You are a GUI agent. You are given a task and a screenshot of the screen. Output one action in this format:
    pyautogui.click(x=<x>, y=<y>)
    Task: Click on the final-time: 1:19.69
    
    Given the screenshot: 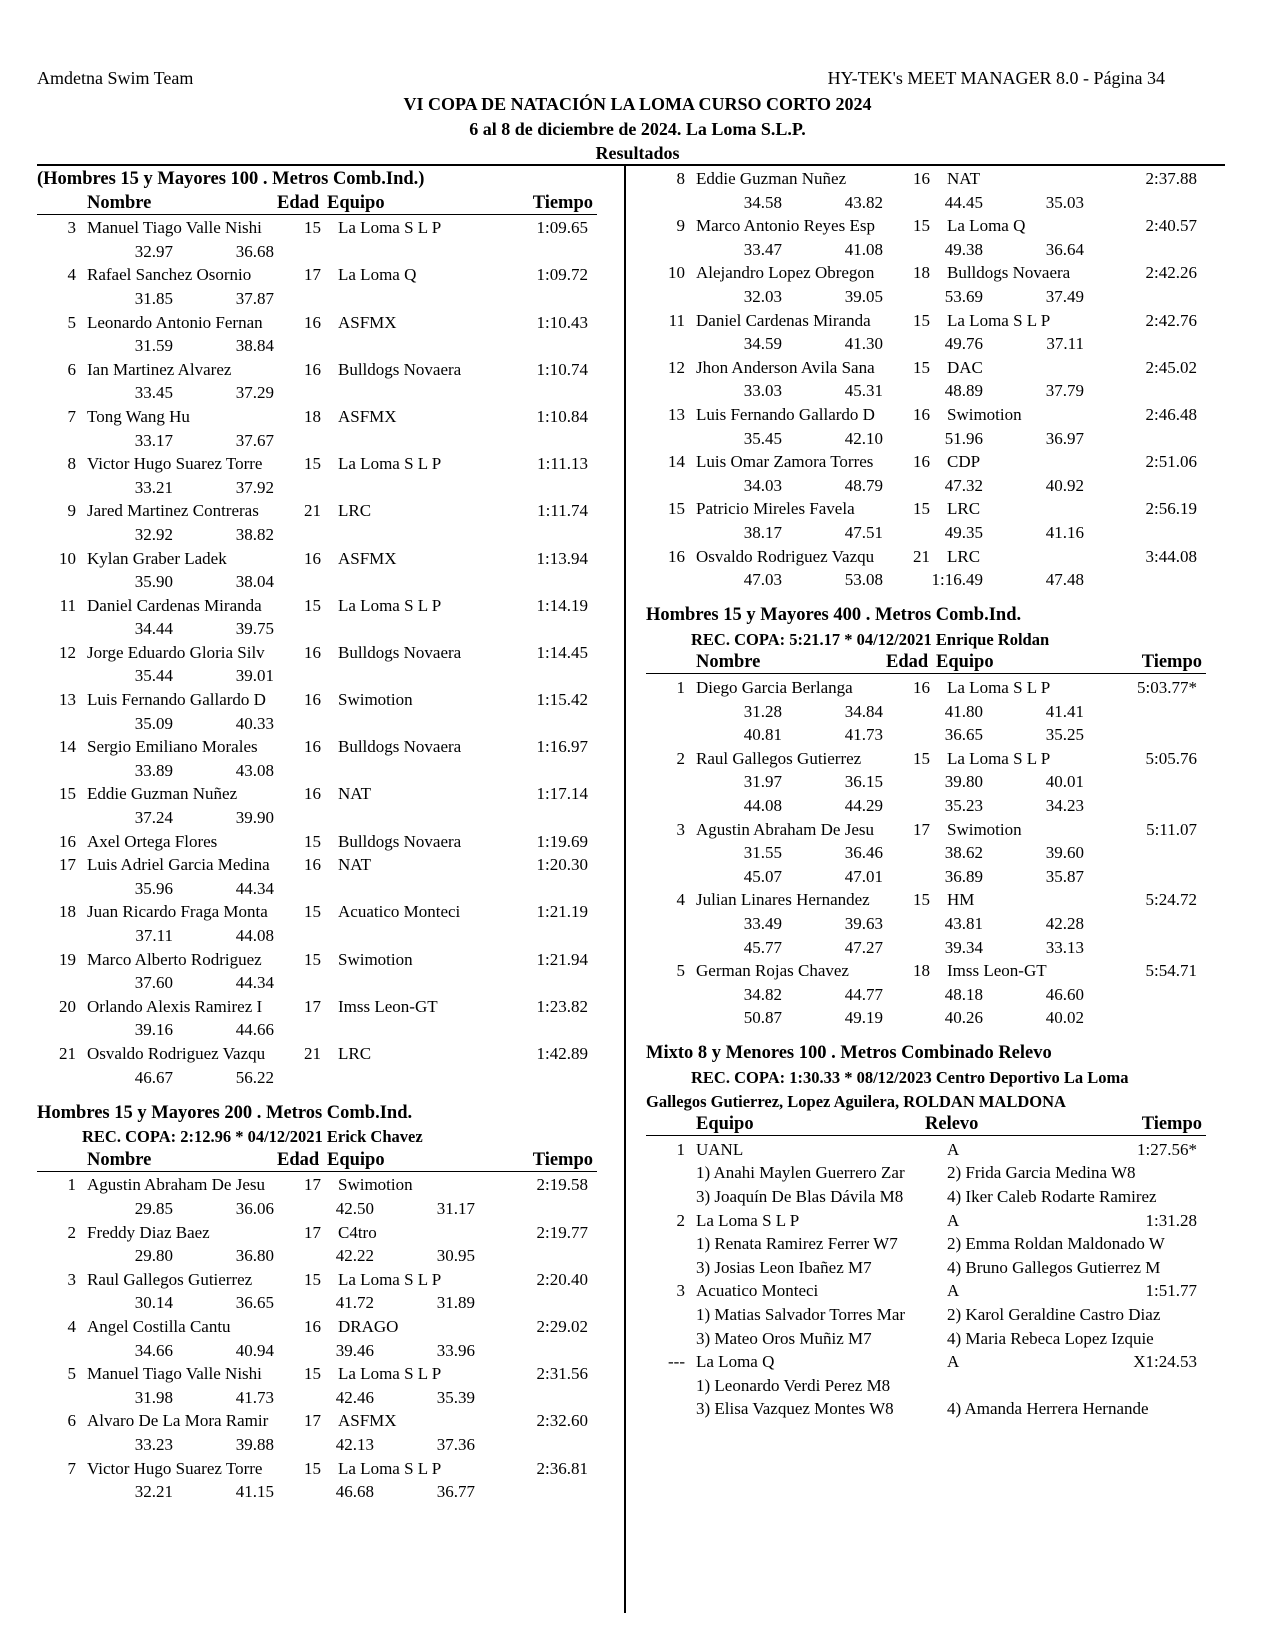 What is the action you would take?
    pyautogui.click(x=562, y=841)
    